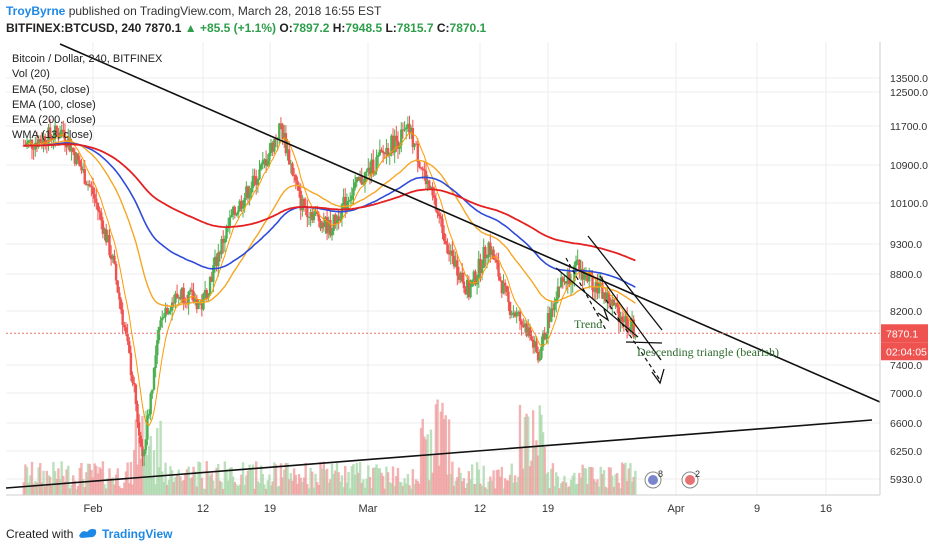  Describe the element at coordinates (87, 59) in the screenshot. I see `legend-item: Bitcoin / Dollar, 240, BITFINEX` at that location.